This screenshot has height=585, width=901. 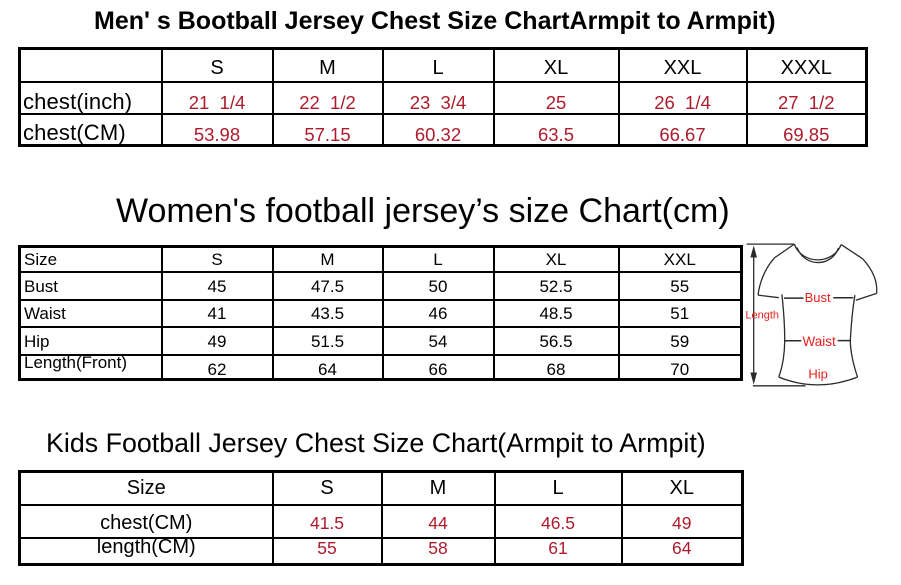 I want to click on svg-text: Bust, so click(x=818, y=297).